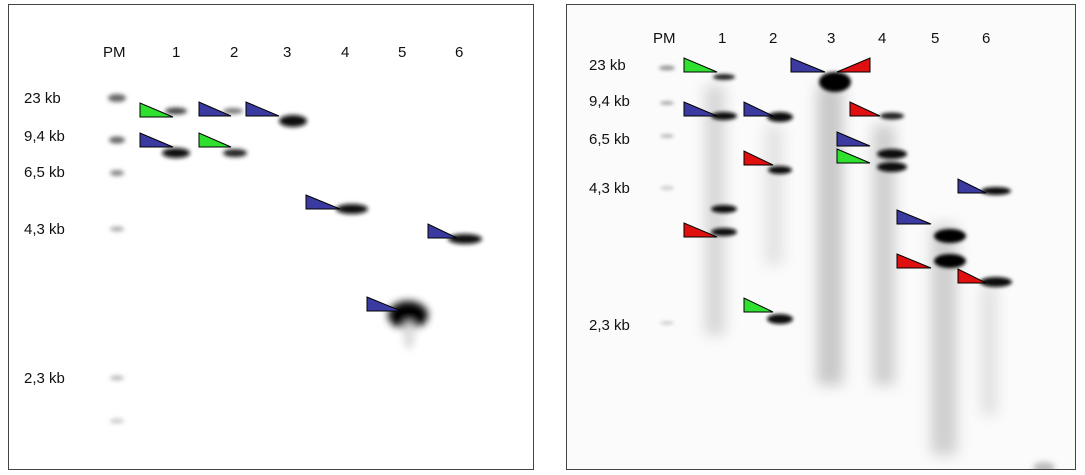 This screenshot has height=475, width=1085. Describe the element at coordinates (1044, 465) in the screenshot. I see `artifact-spot` at that location.